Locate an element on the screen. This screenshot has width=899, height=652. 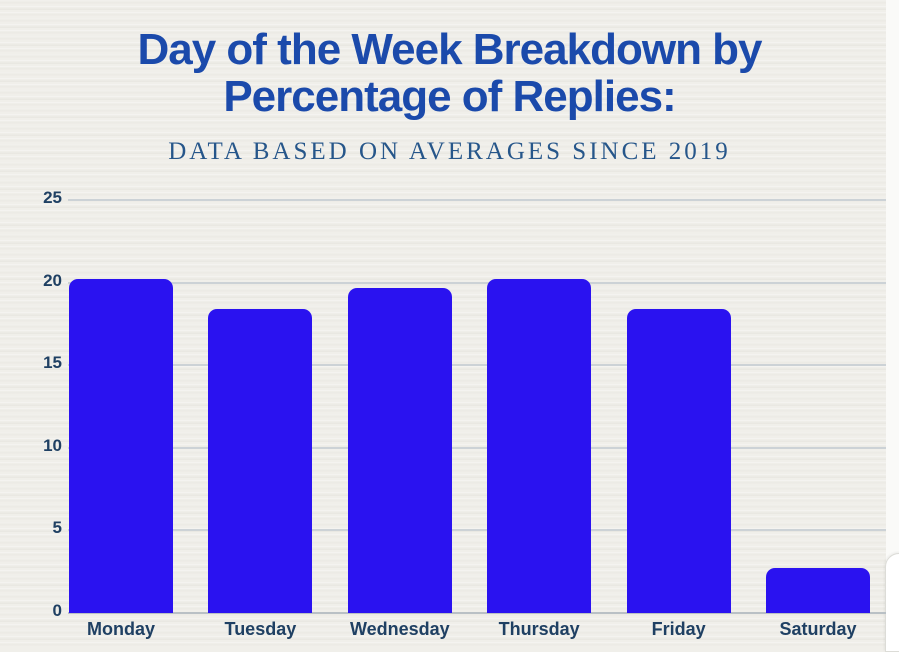
y-axis-tick-25: 25 is located at coordinates (52, 197).